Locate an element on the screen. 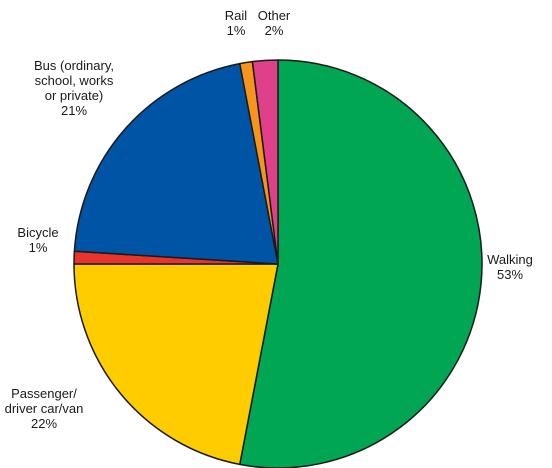  slice-label-4: Rail 1% is located at coordinates (236, 23).